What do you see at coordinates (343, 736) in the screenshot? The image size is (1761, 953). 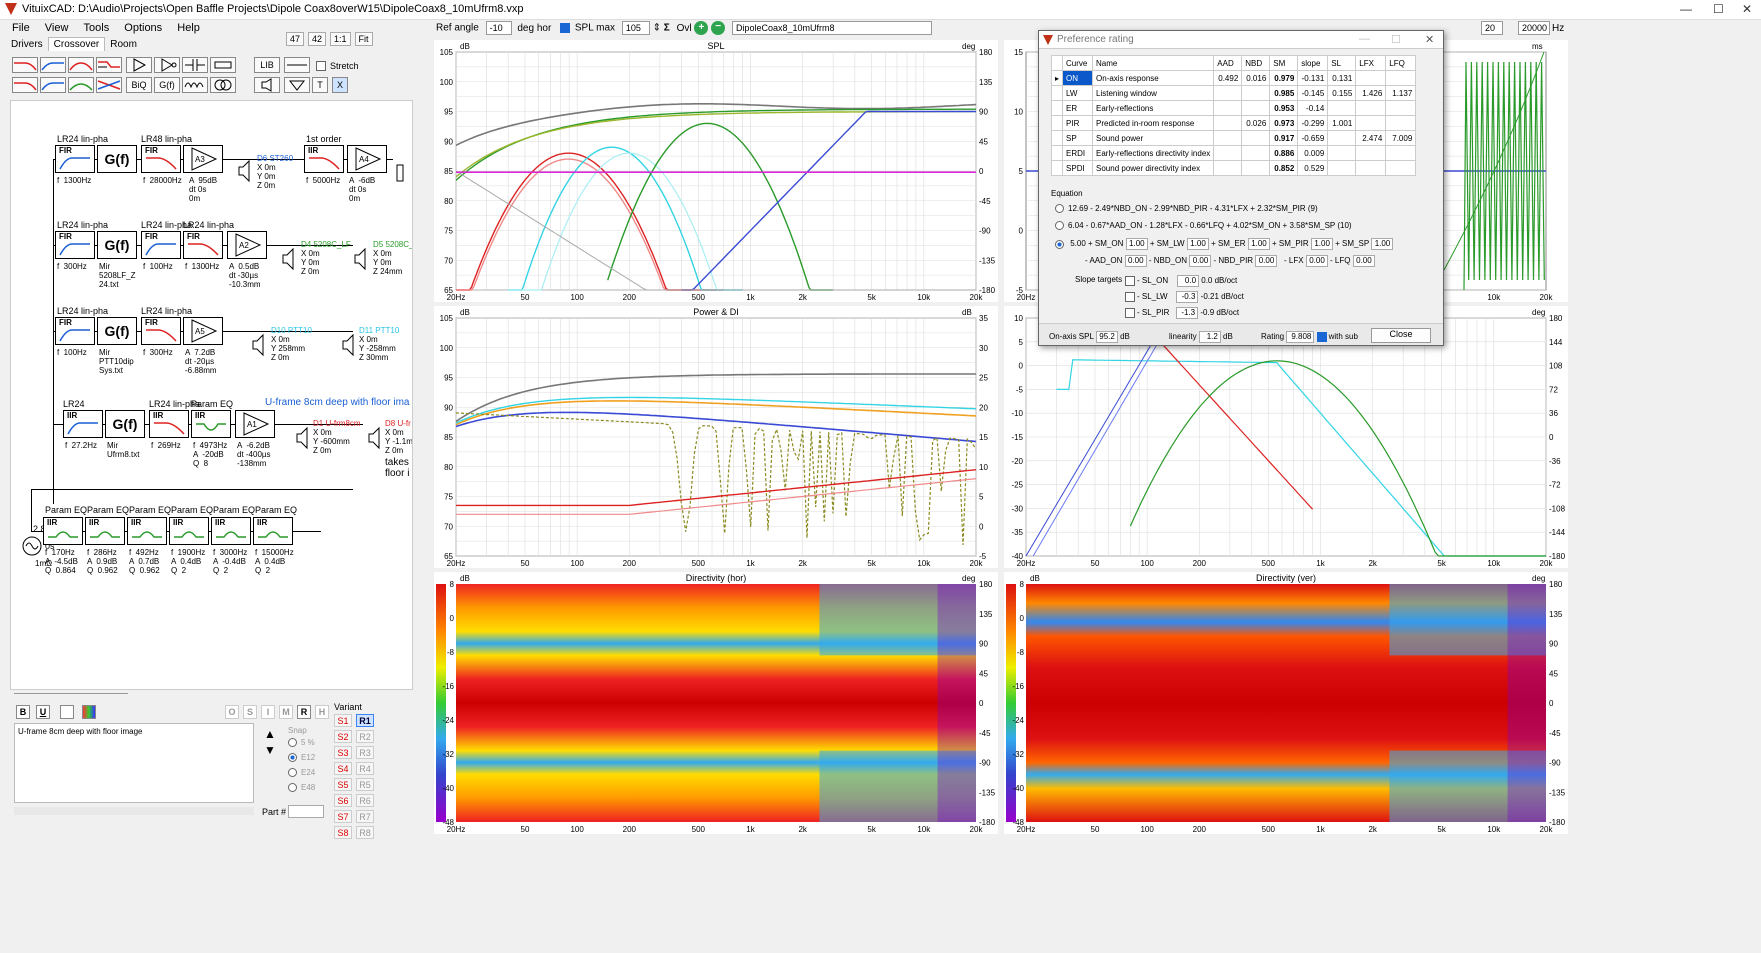 I see `variant-s-button: S2` at bounding box center [343, 736].